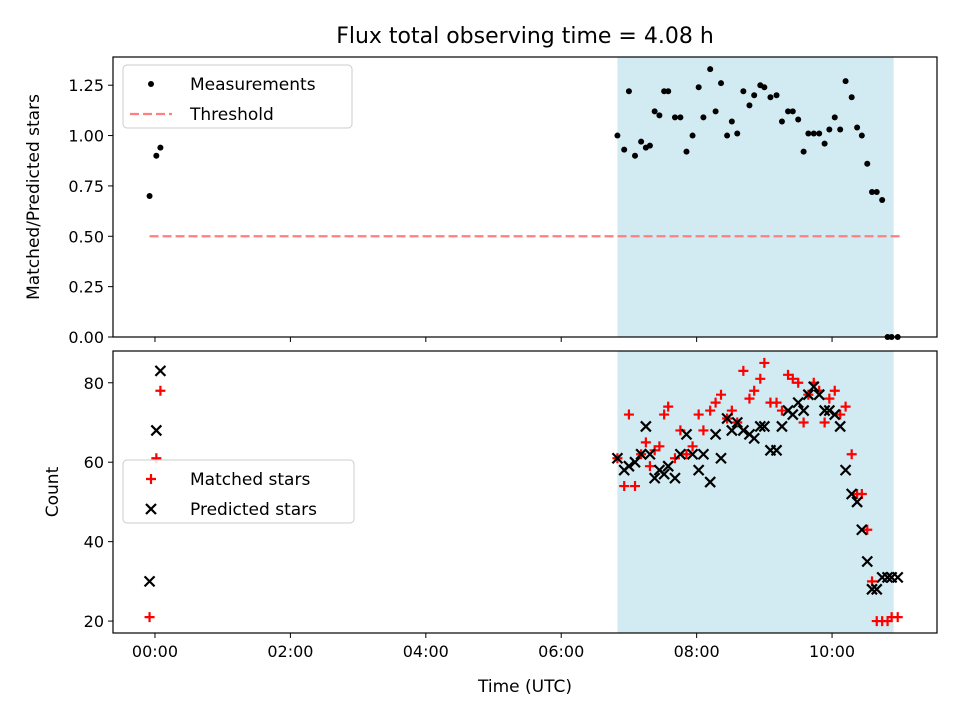 This screenshot has width=960, height=720. Describe the element at coordinates (524, 687) in the screenshot. I see `x-axis-label: Time (UTC)` at that location.